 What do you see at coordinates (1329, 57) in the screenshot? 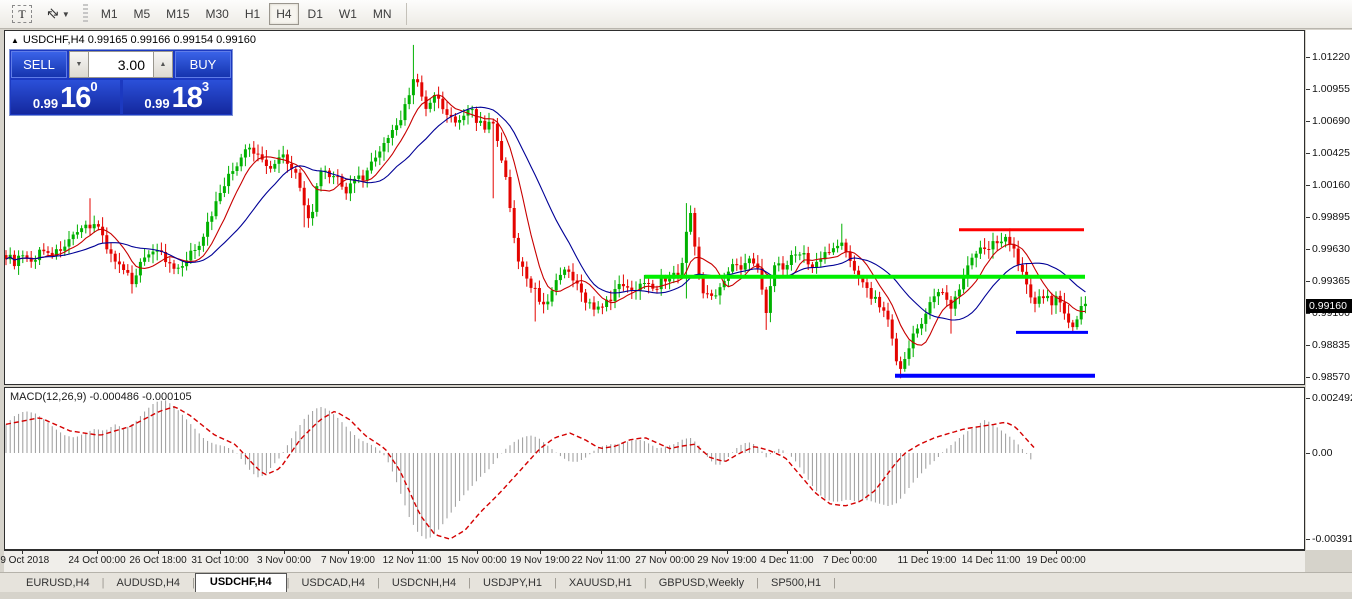
I see `price-tick-label: 1.01220` at bounding box center [1329, 57].